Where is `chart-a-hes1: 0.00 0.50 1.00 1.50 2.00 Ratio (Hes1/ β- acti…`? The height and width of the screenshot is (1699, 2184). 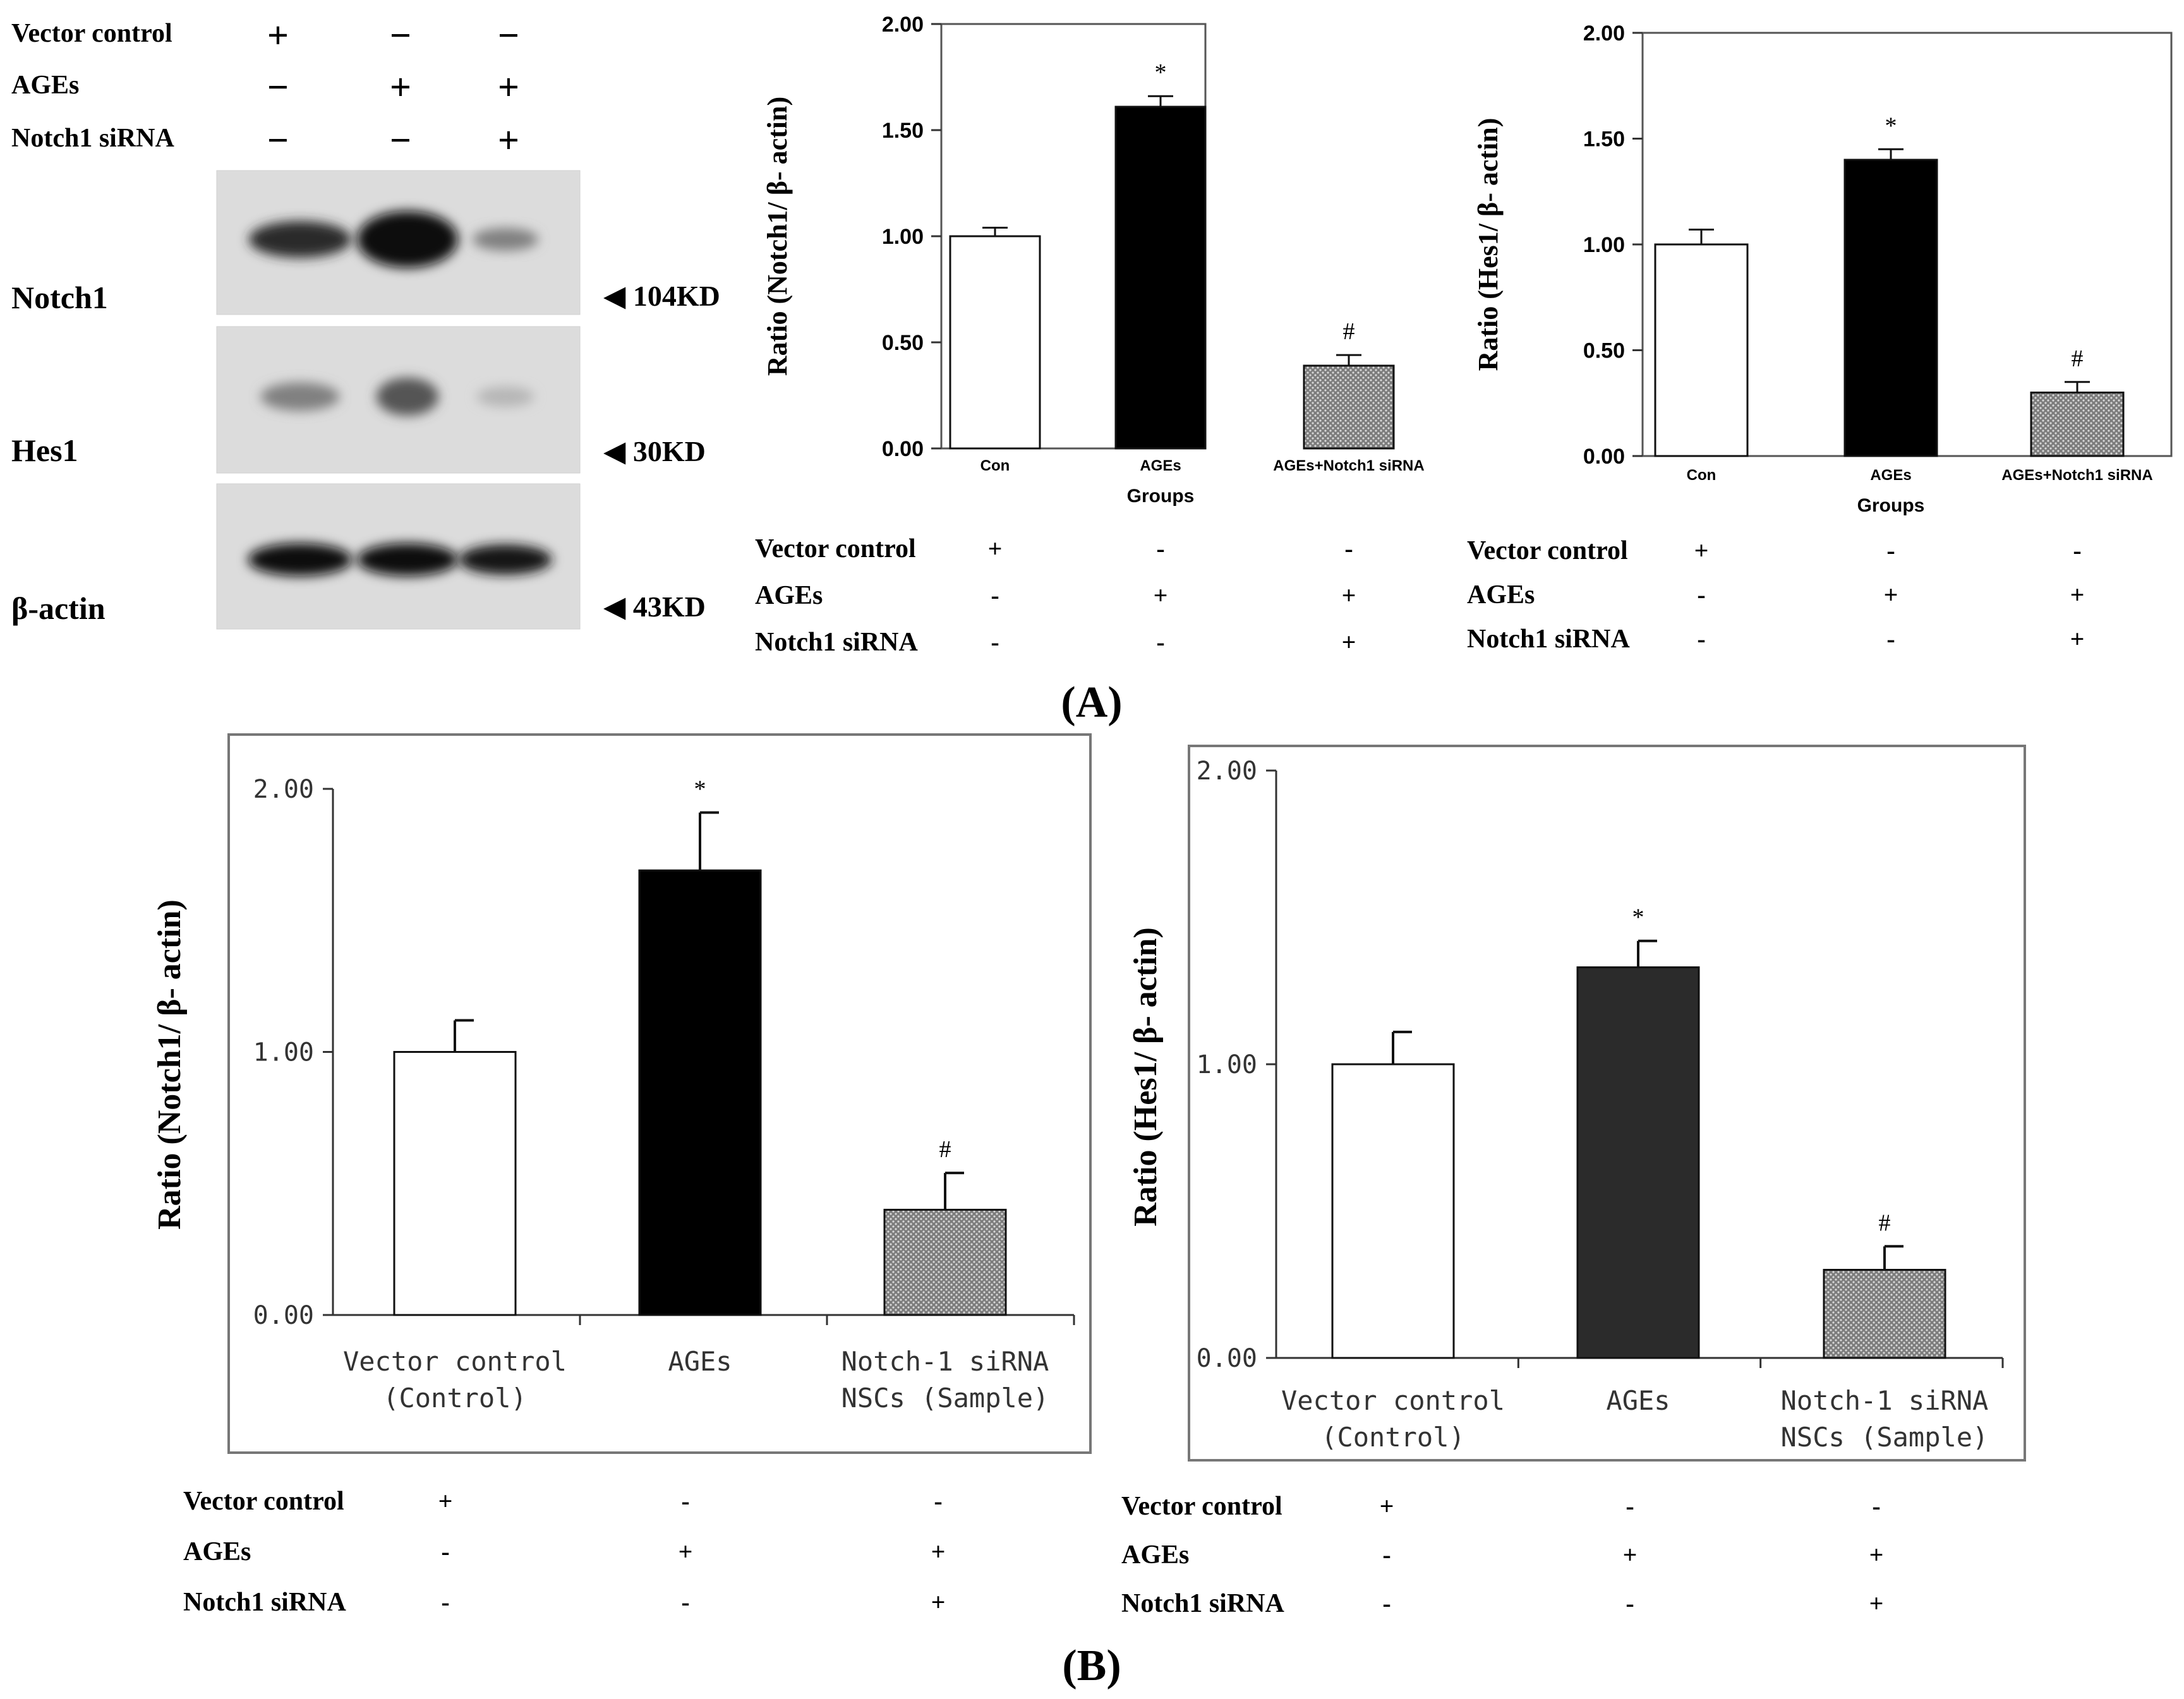
chart-a-hes1: 0.00 0.50 1.00 1.50 2.00 Ratio (Hes1/ β- acti… is located at coordinates (1820, 337).